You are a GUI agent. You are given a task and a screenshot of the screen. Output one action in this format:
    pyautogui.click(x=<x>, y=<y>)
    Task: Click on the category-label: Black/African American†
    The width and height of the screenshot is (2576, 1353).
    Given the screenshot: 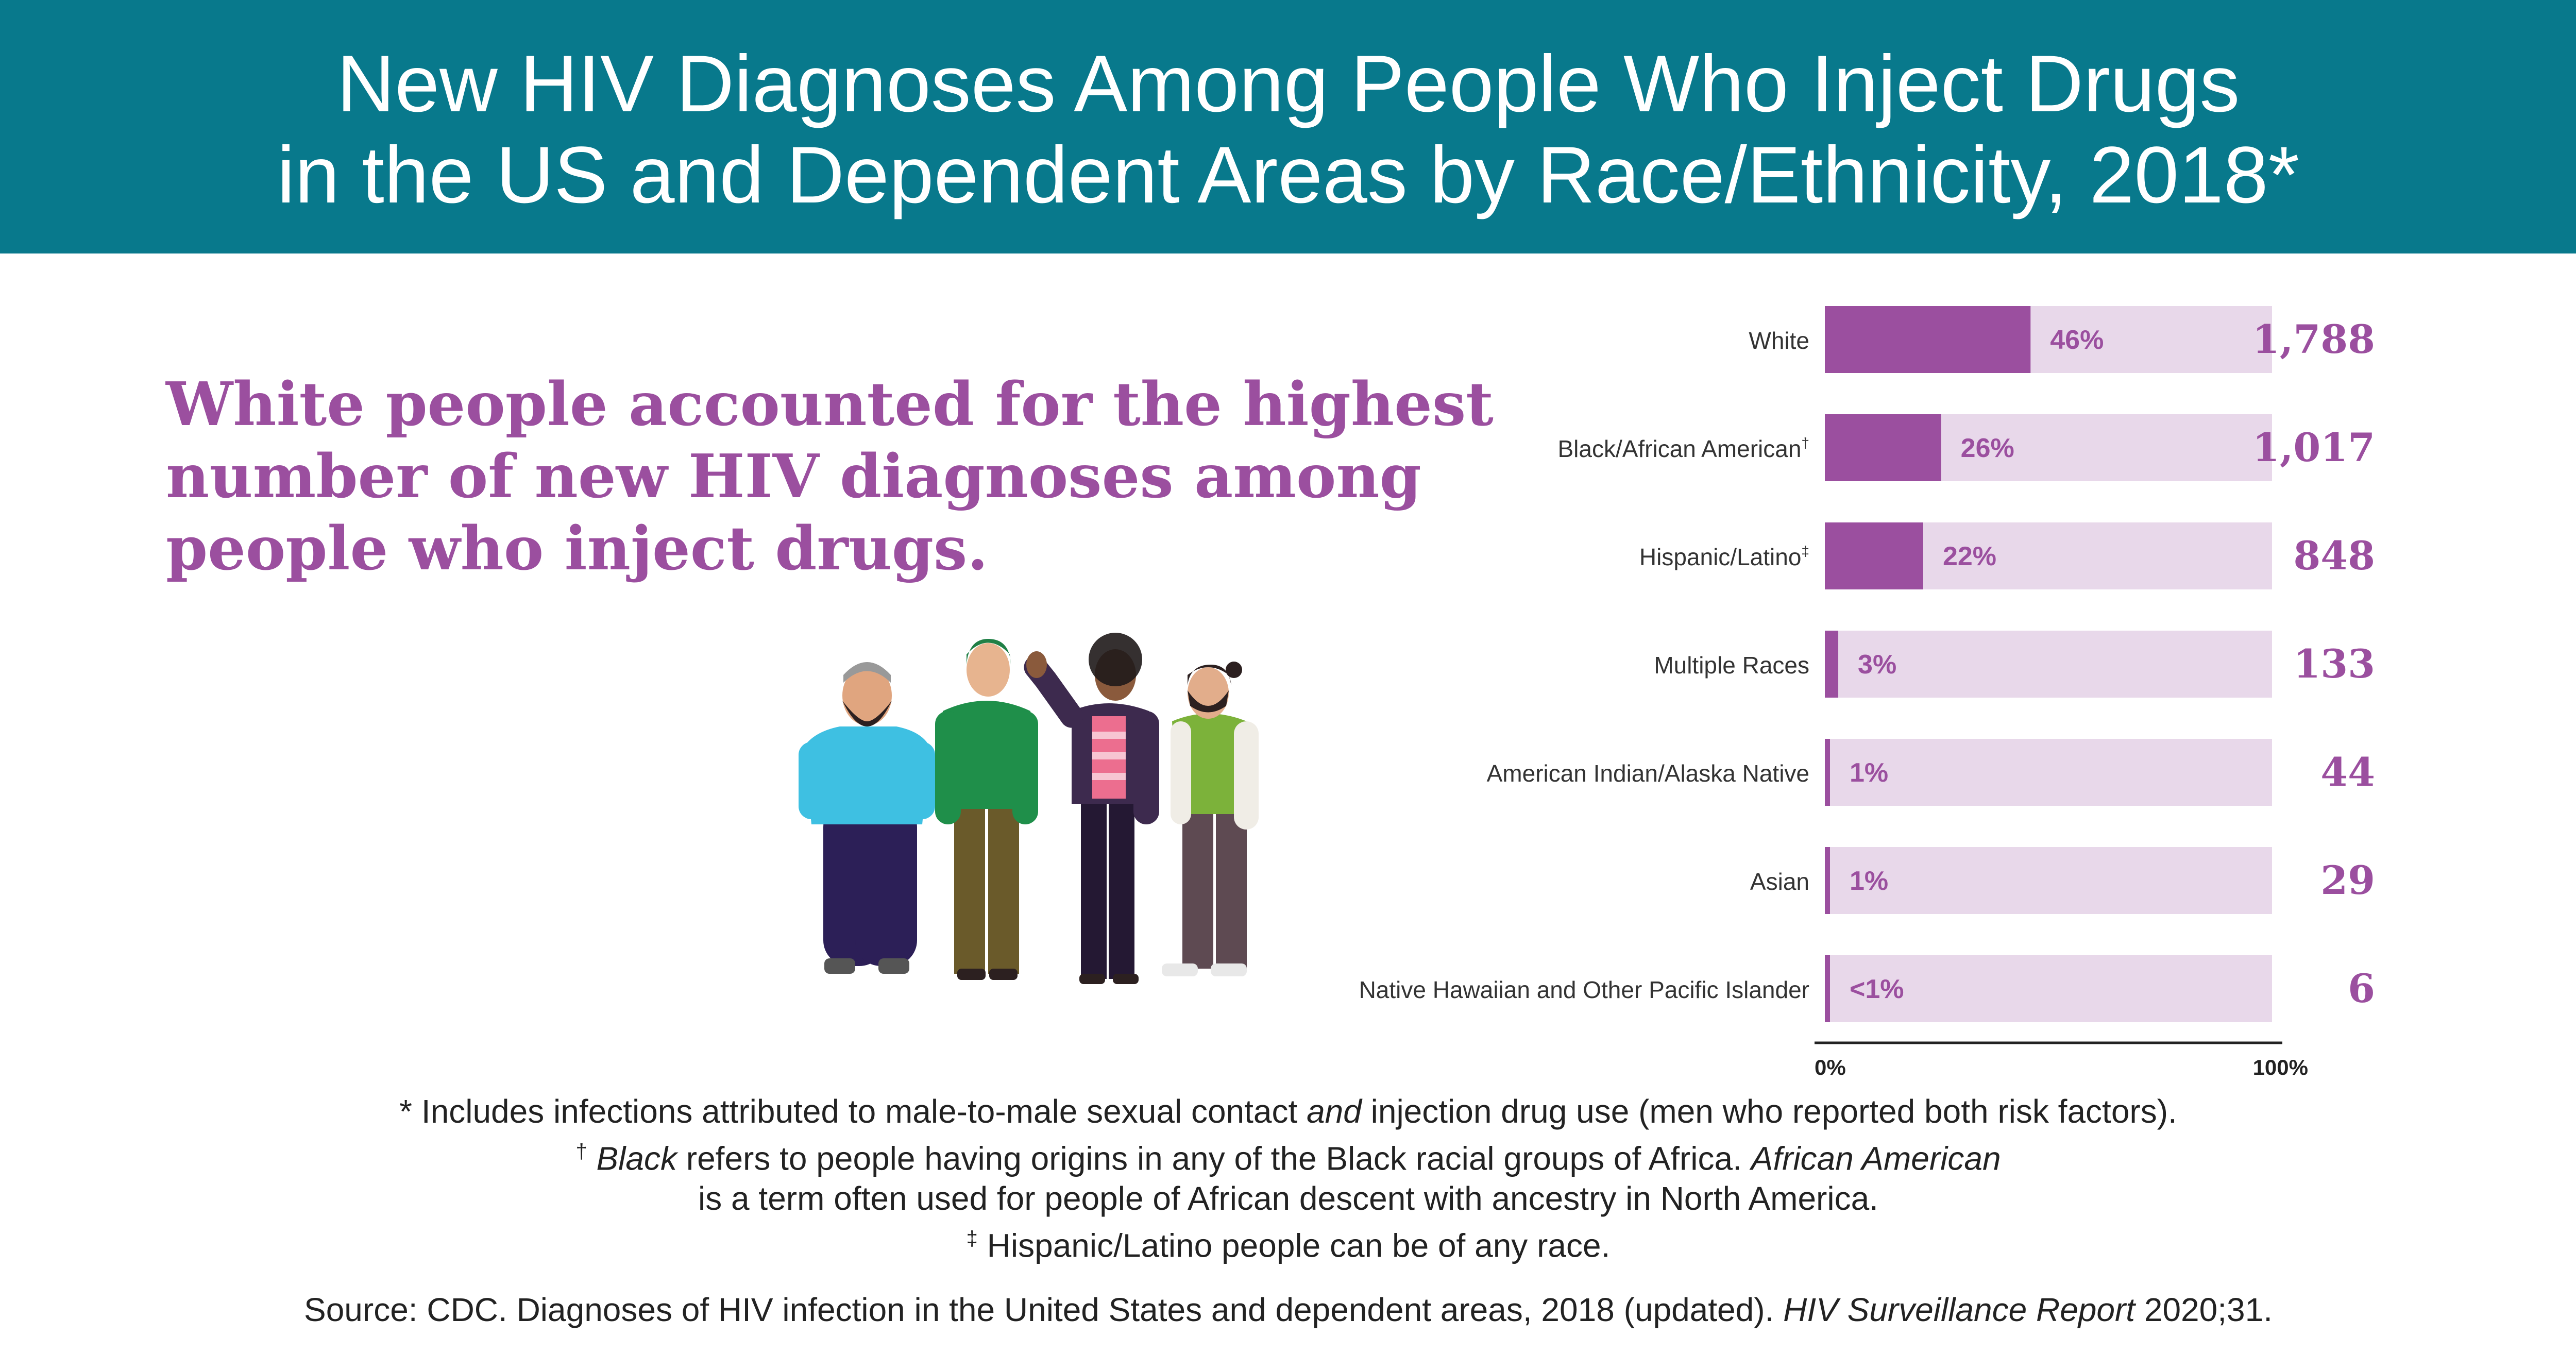 What is the action you would take?
    pyautogui.click(x=1683, y=448)
    